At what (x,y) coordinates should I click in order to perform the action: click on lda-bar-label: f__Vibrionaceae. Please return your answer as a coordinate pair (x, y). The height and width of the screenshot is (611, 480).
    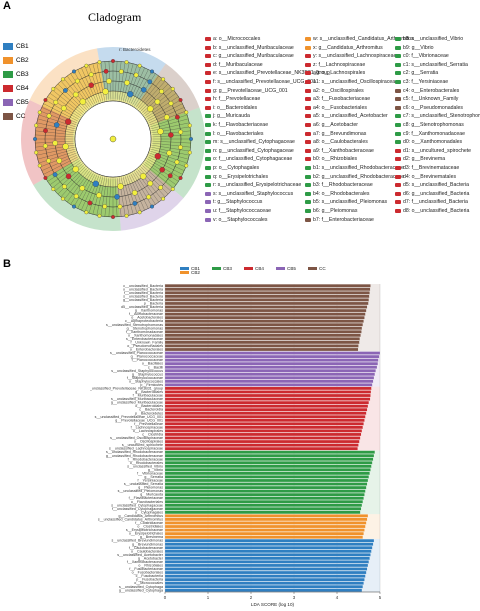
    Looking at the image, I should click on (150, 473).